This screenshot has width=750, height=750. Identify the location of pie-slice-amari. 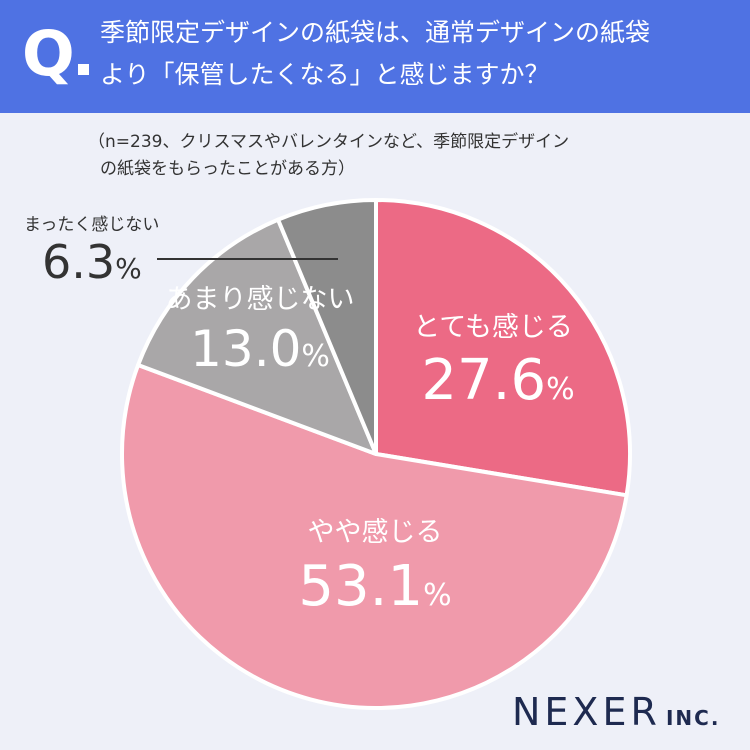
(257, 336).